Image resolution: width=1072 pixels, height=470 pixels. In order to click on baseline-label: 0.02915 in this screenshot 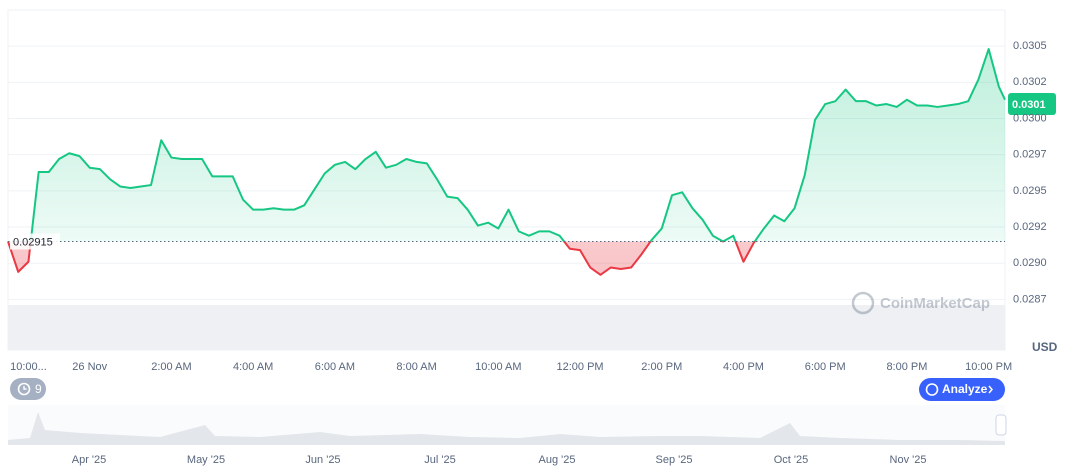, I will do `click(33, 242)`.